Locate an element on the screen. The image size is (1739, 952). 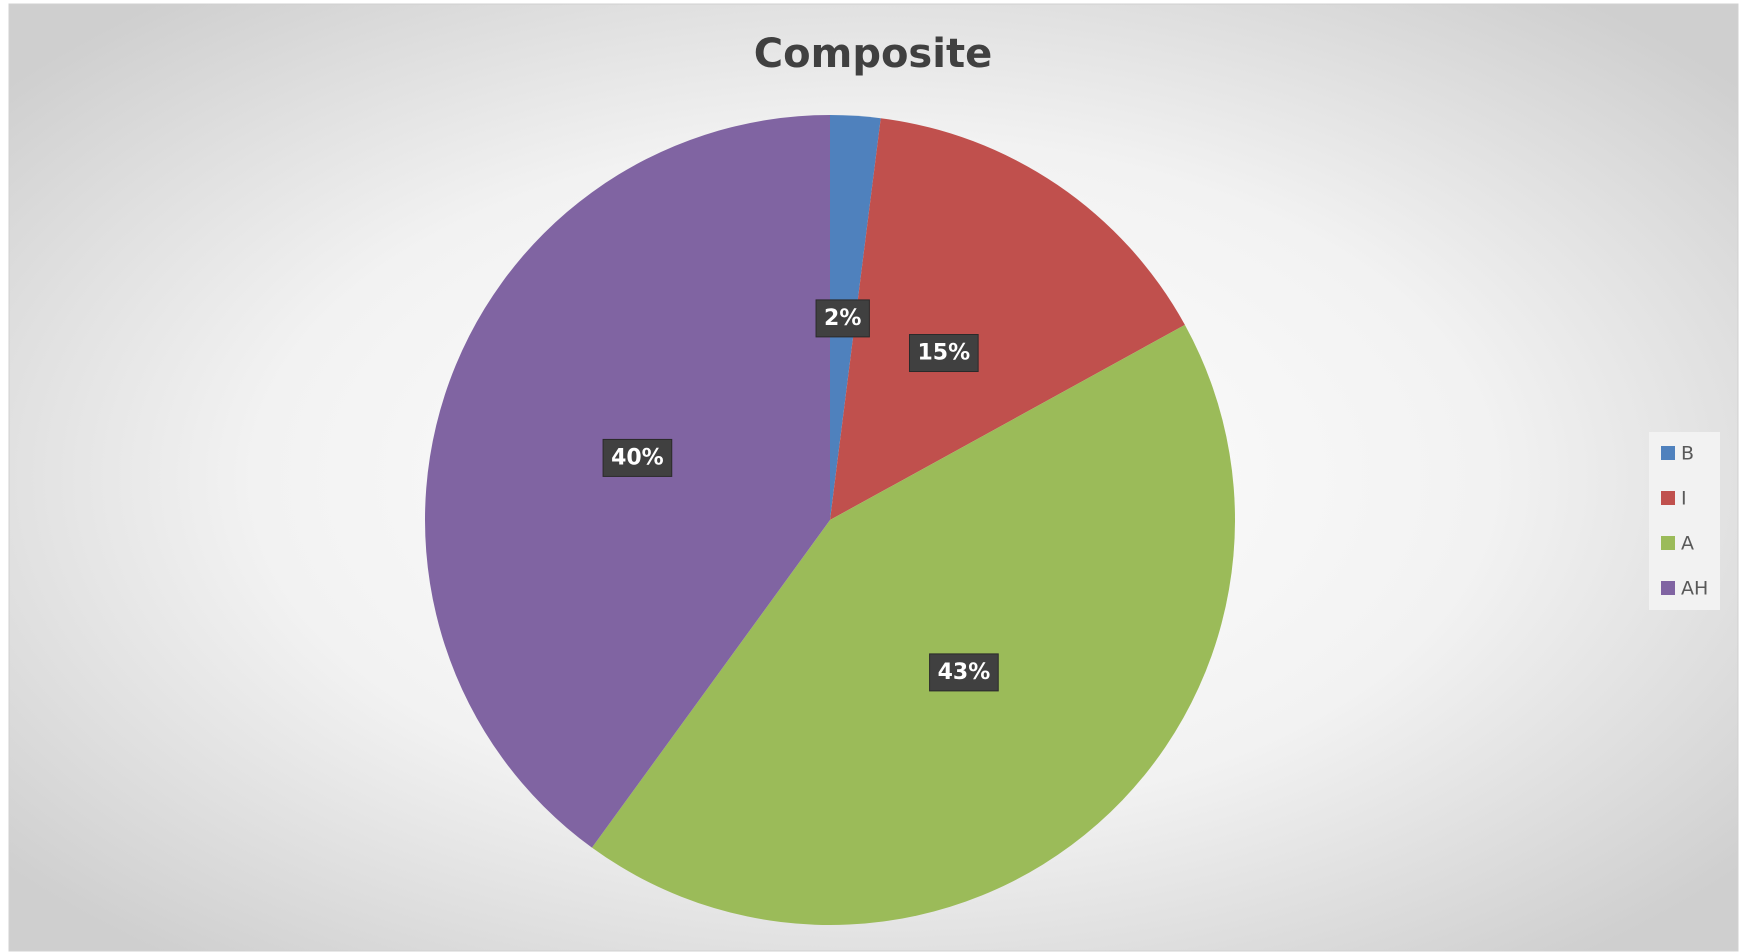
data-label-text: 2% is located at coordinates (842, 318).